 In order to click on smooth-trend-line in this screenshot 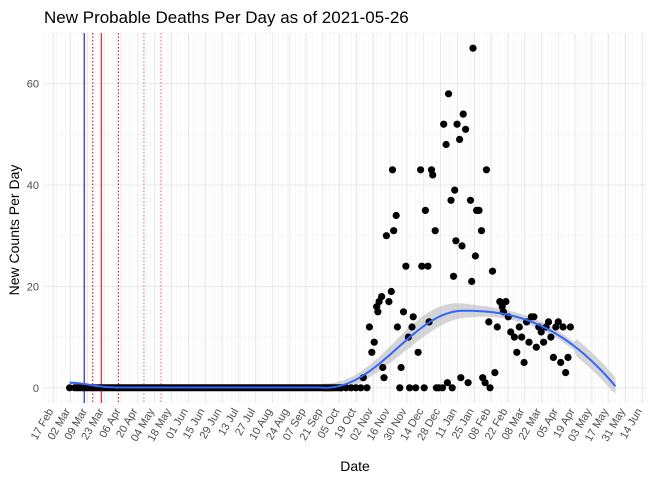, I will do `click(343, 349)`.